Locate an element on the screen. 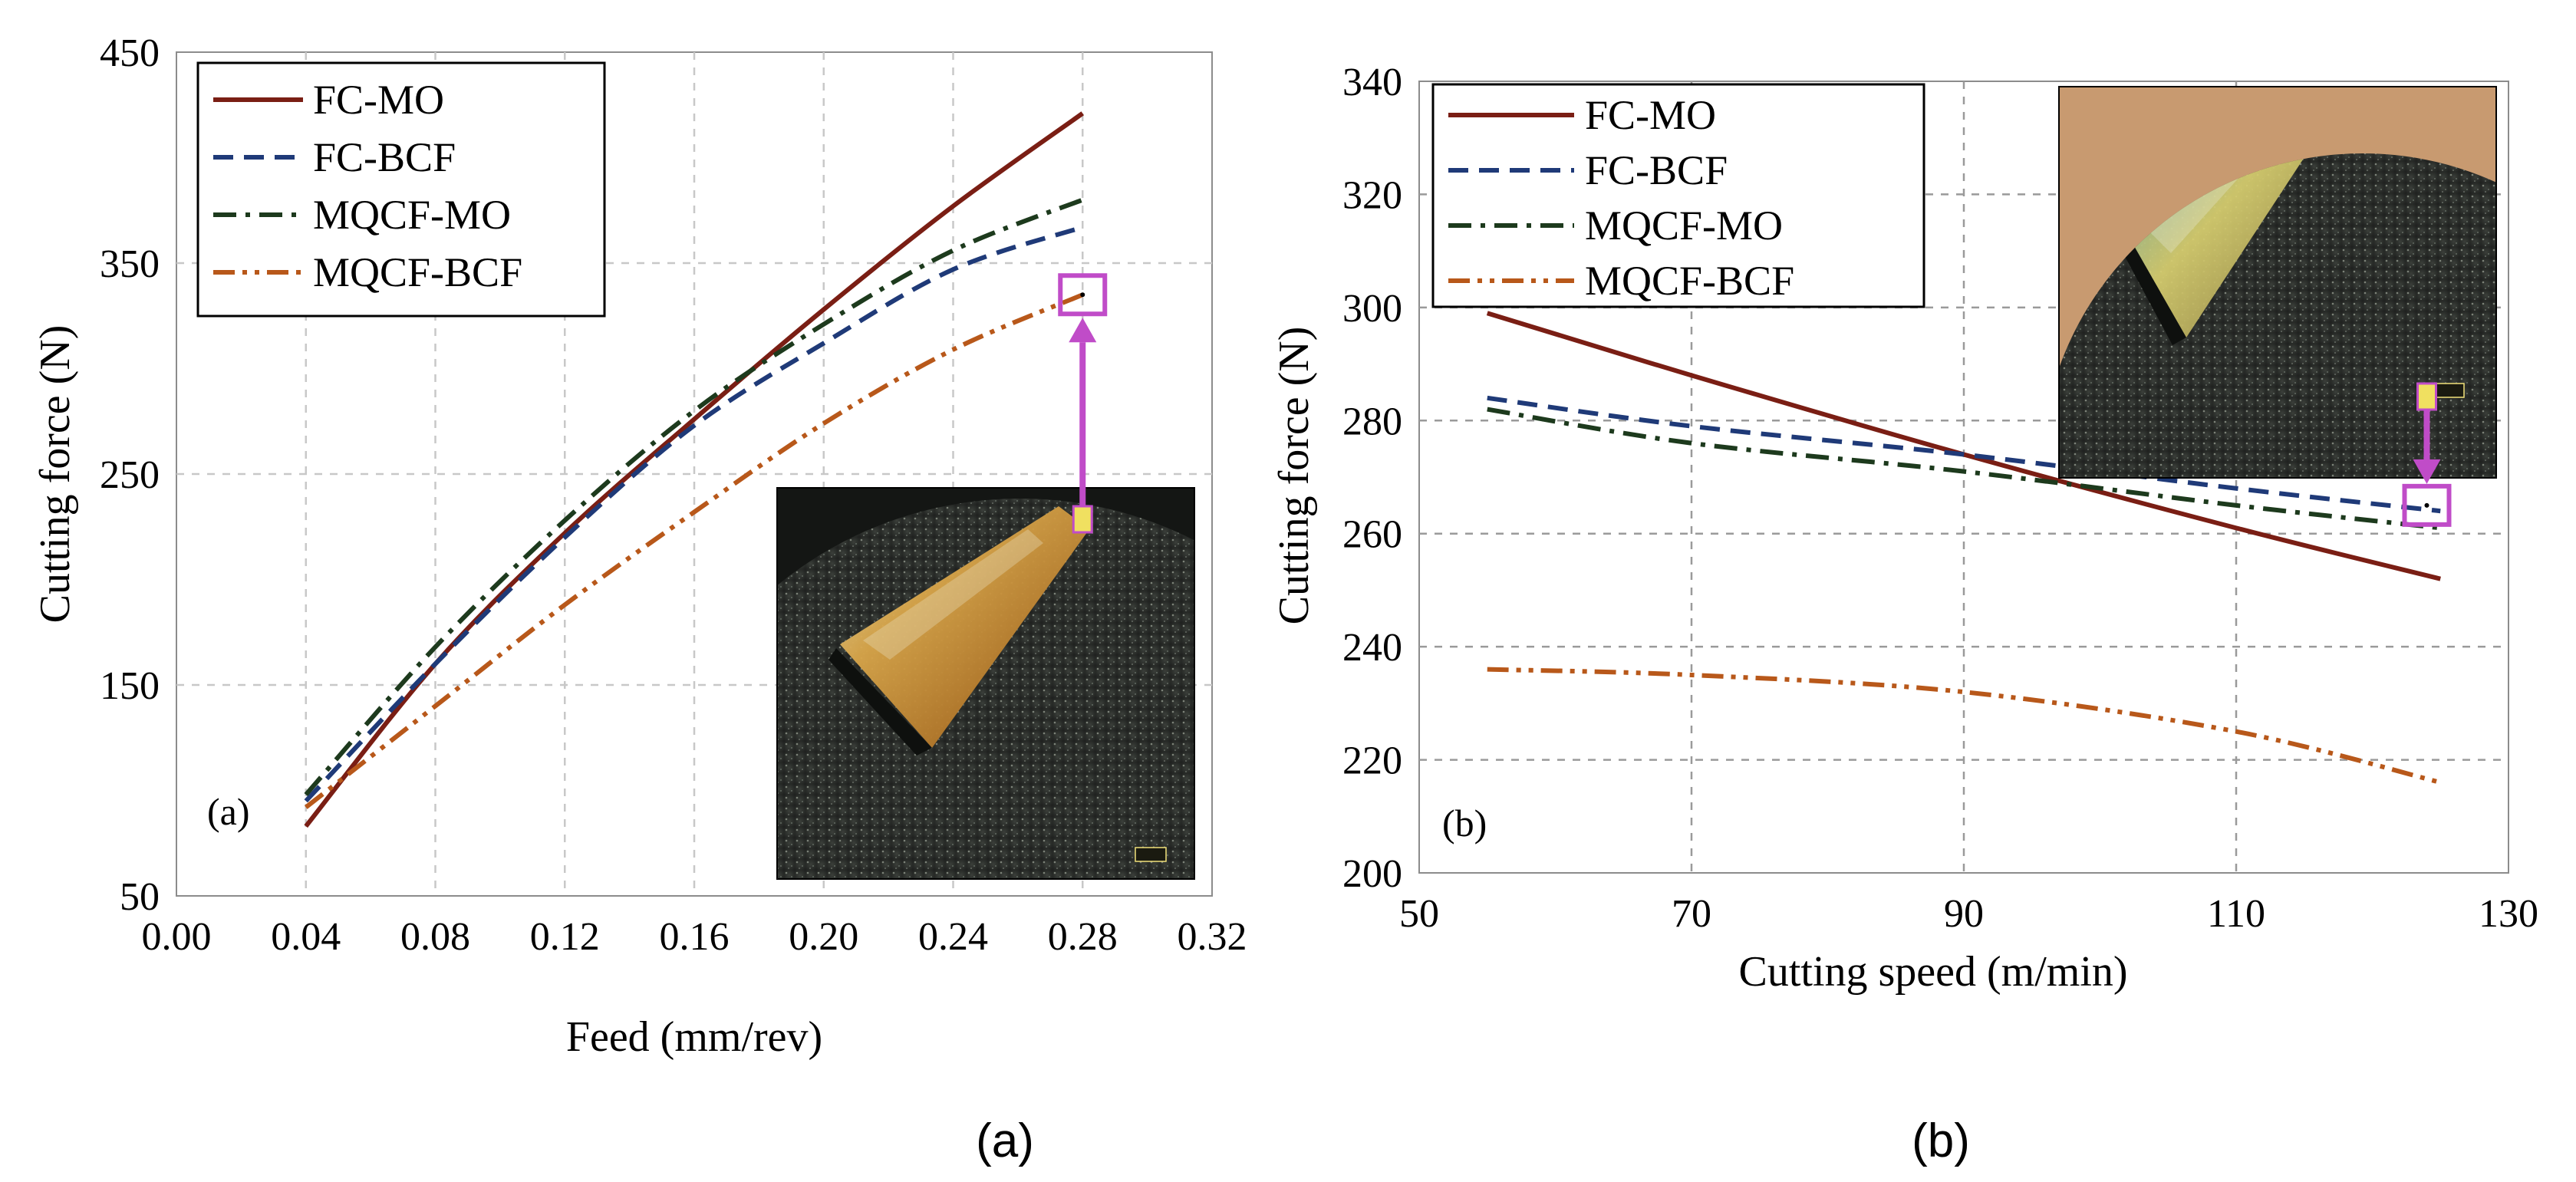 This screenshot has height=1182, width=2576. panel-b-x-tick-label: 50 is located at coordinates (1419, 914).